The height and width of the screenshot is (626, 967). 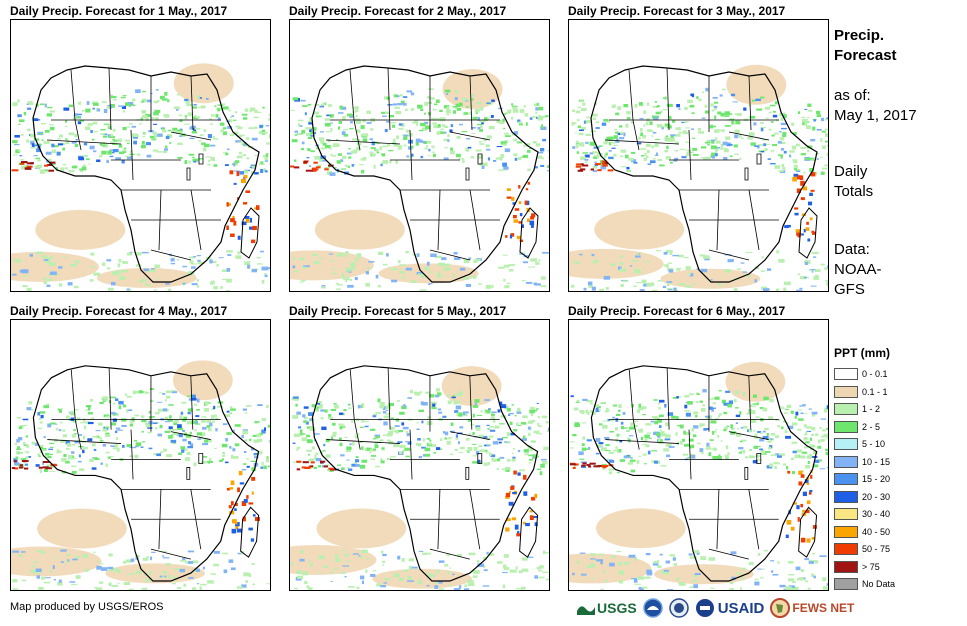 I want to click on precip-map-svg, so click(x=419, y=178).